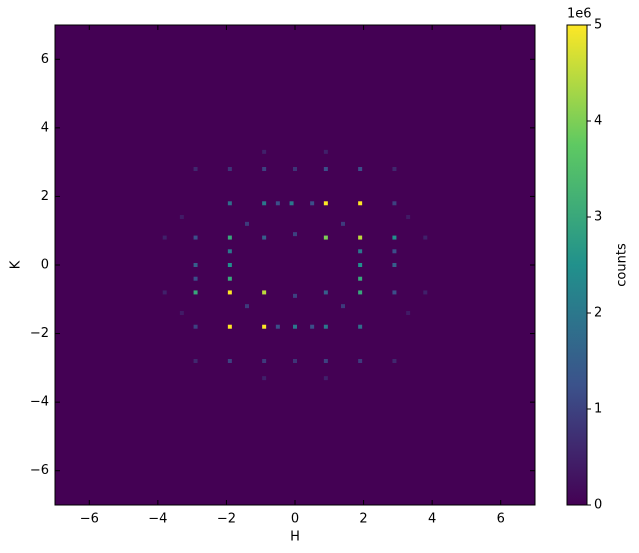 This screenshot has width=639, height=553. I want to click on x-tick-label: −2, so click(226, 519).